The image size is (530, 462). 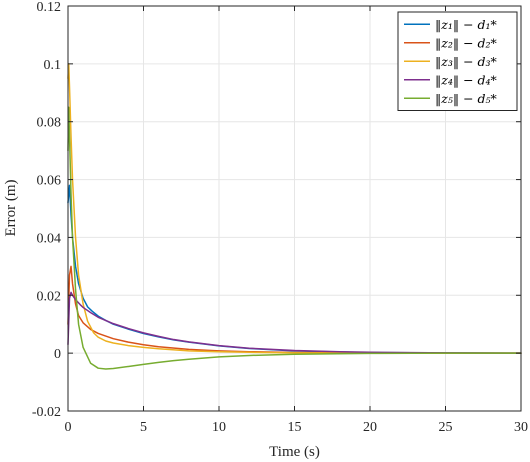 I want to click on y-tick-label: 0, so click(x=57, y=354).